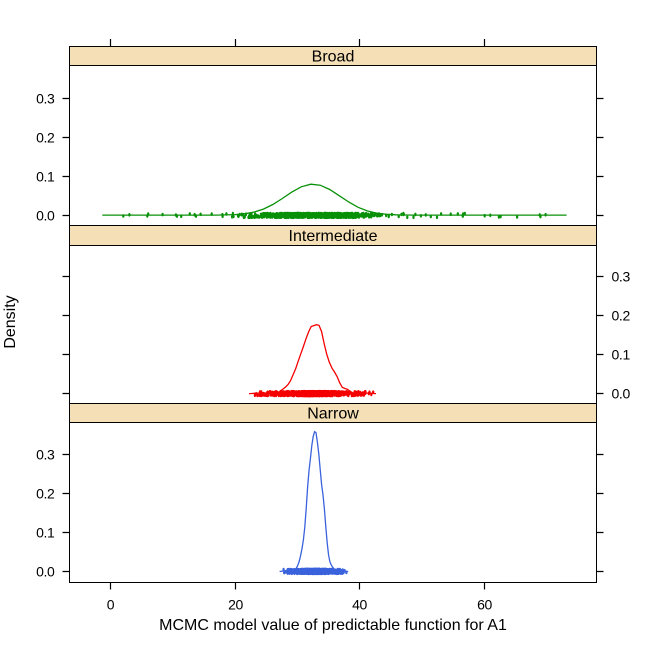  What do you see at coordinates (333, 236) in the screenshot?
I see `svg-text: Intermediate` at bounding box center [333, 236].